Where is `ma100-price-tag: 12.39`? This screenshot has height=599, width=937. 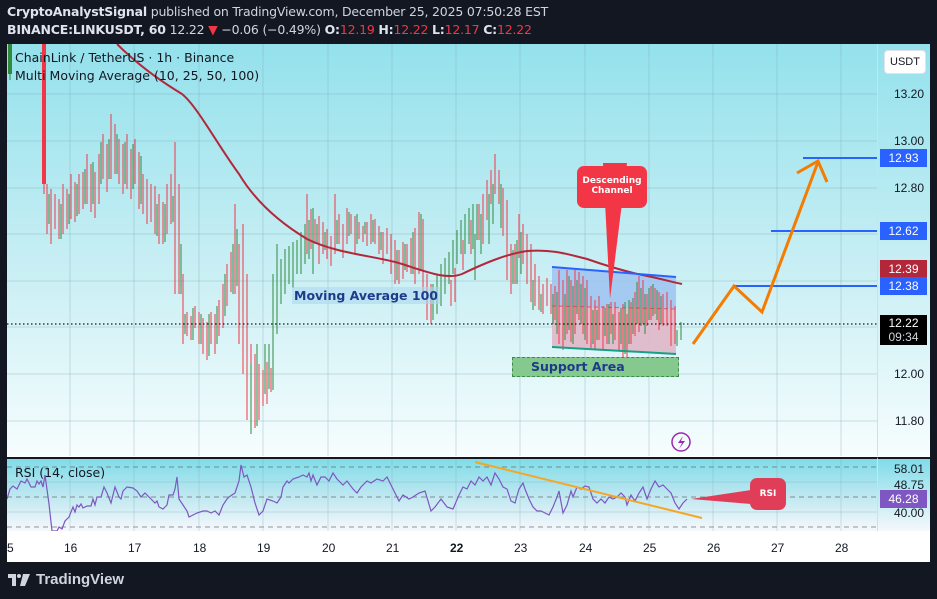
ma100-price-tag: 12.39 is located at coordinates (903, 269).